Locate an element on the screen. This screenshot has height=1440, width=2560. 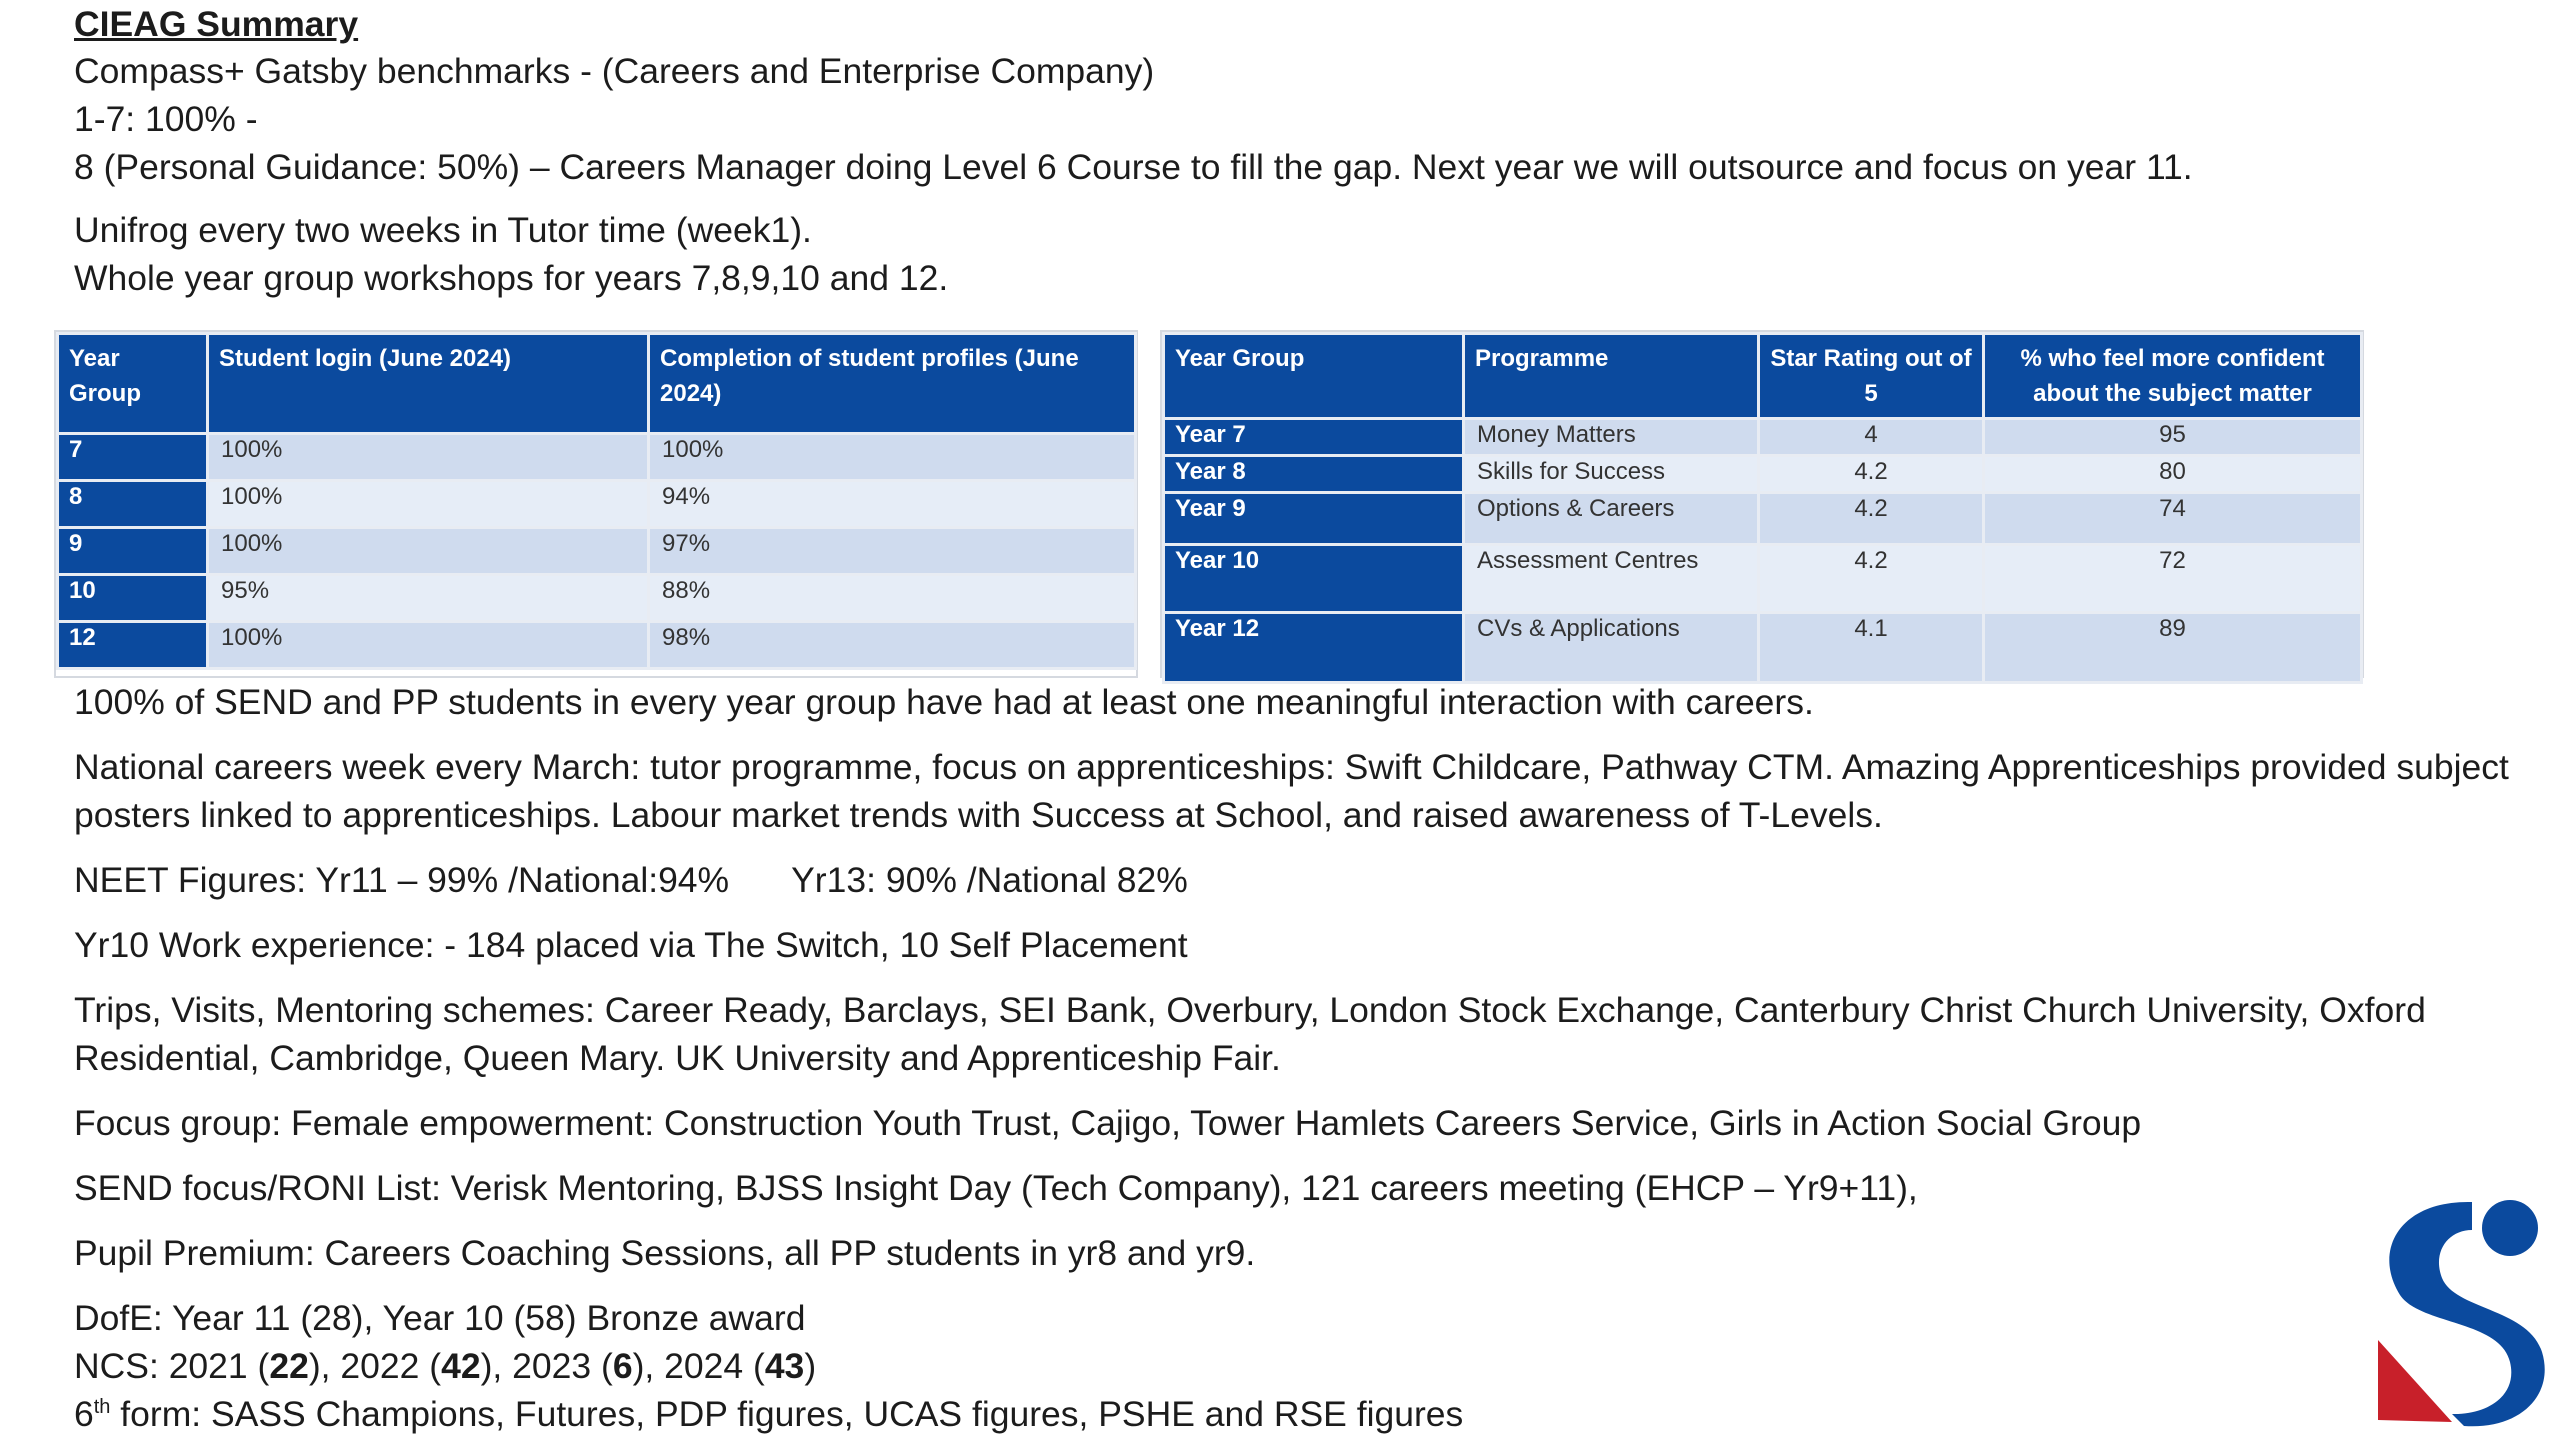
programme-cell: CVs & Applications is located at coordinates (1611, 647).